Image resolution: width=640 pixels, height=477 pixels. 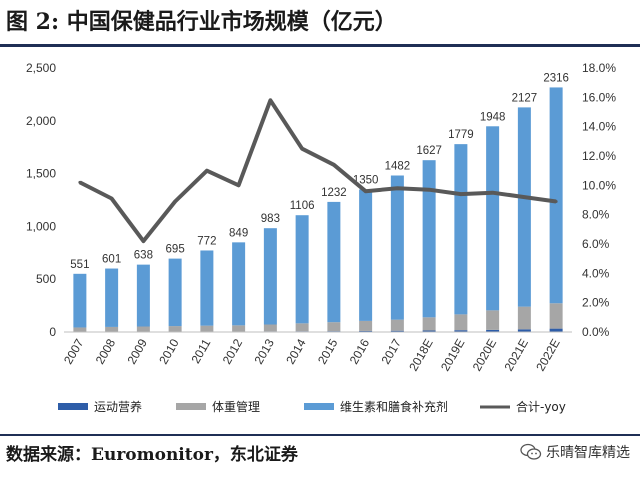 I want to click on right-tick-label: 10.0%, so click(x=599, y=185).